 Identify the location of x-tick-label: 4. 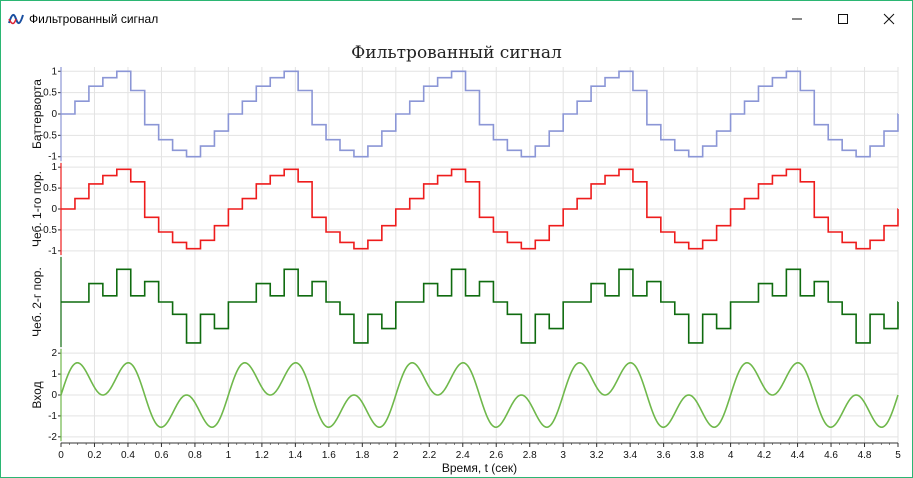
(731, 455).